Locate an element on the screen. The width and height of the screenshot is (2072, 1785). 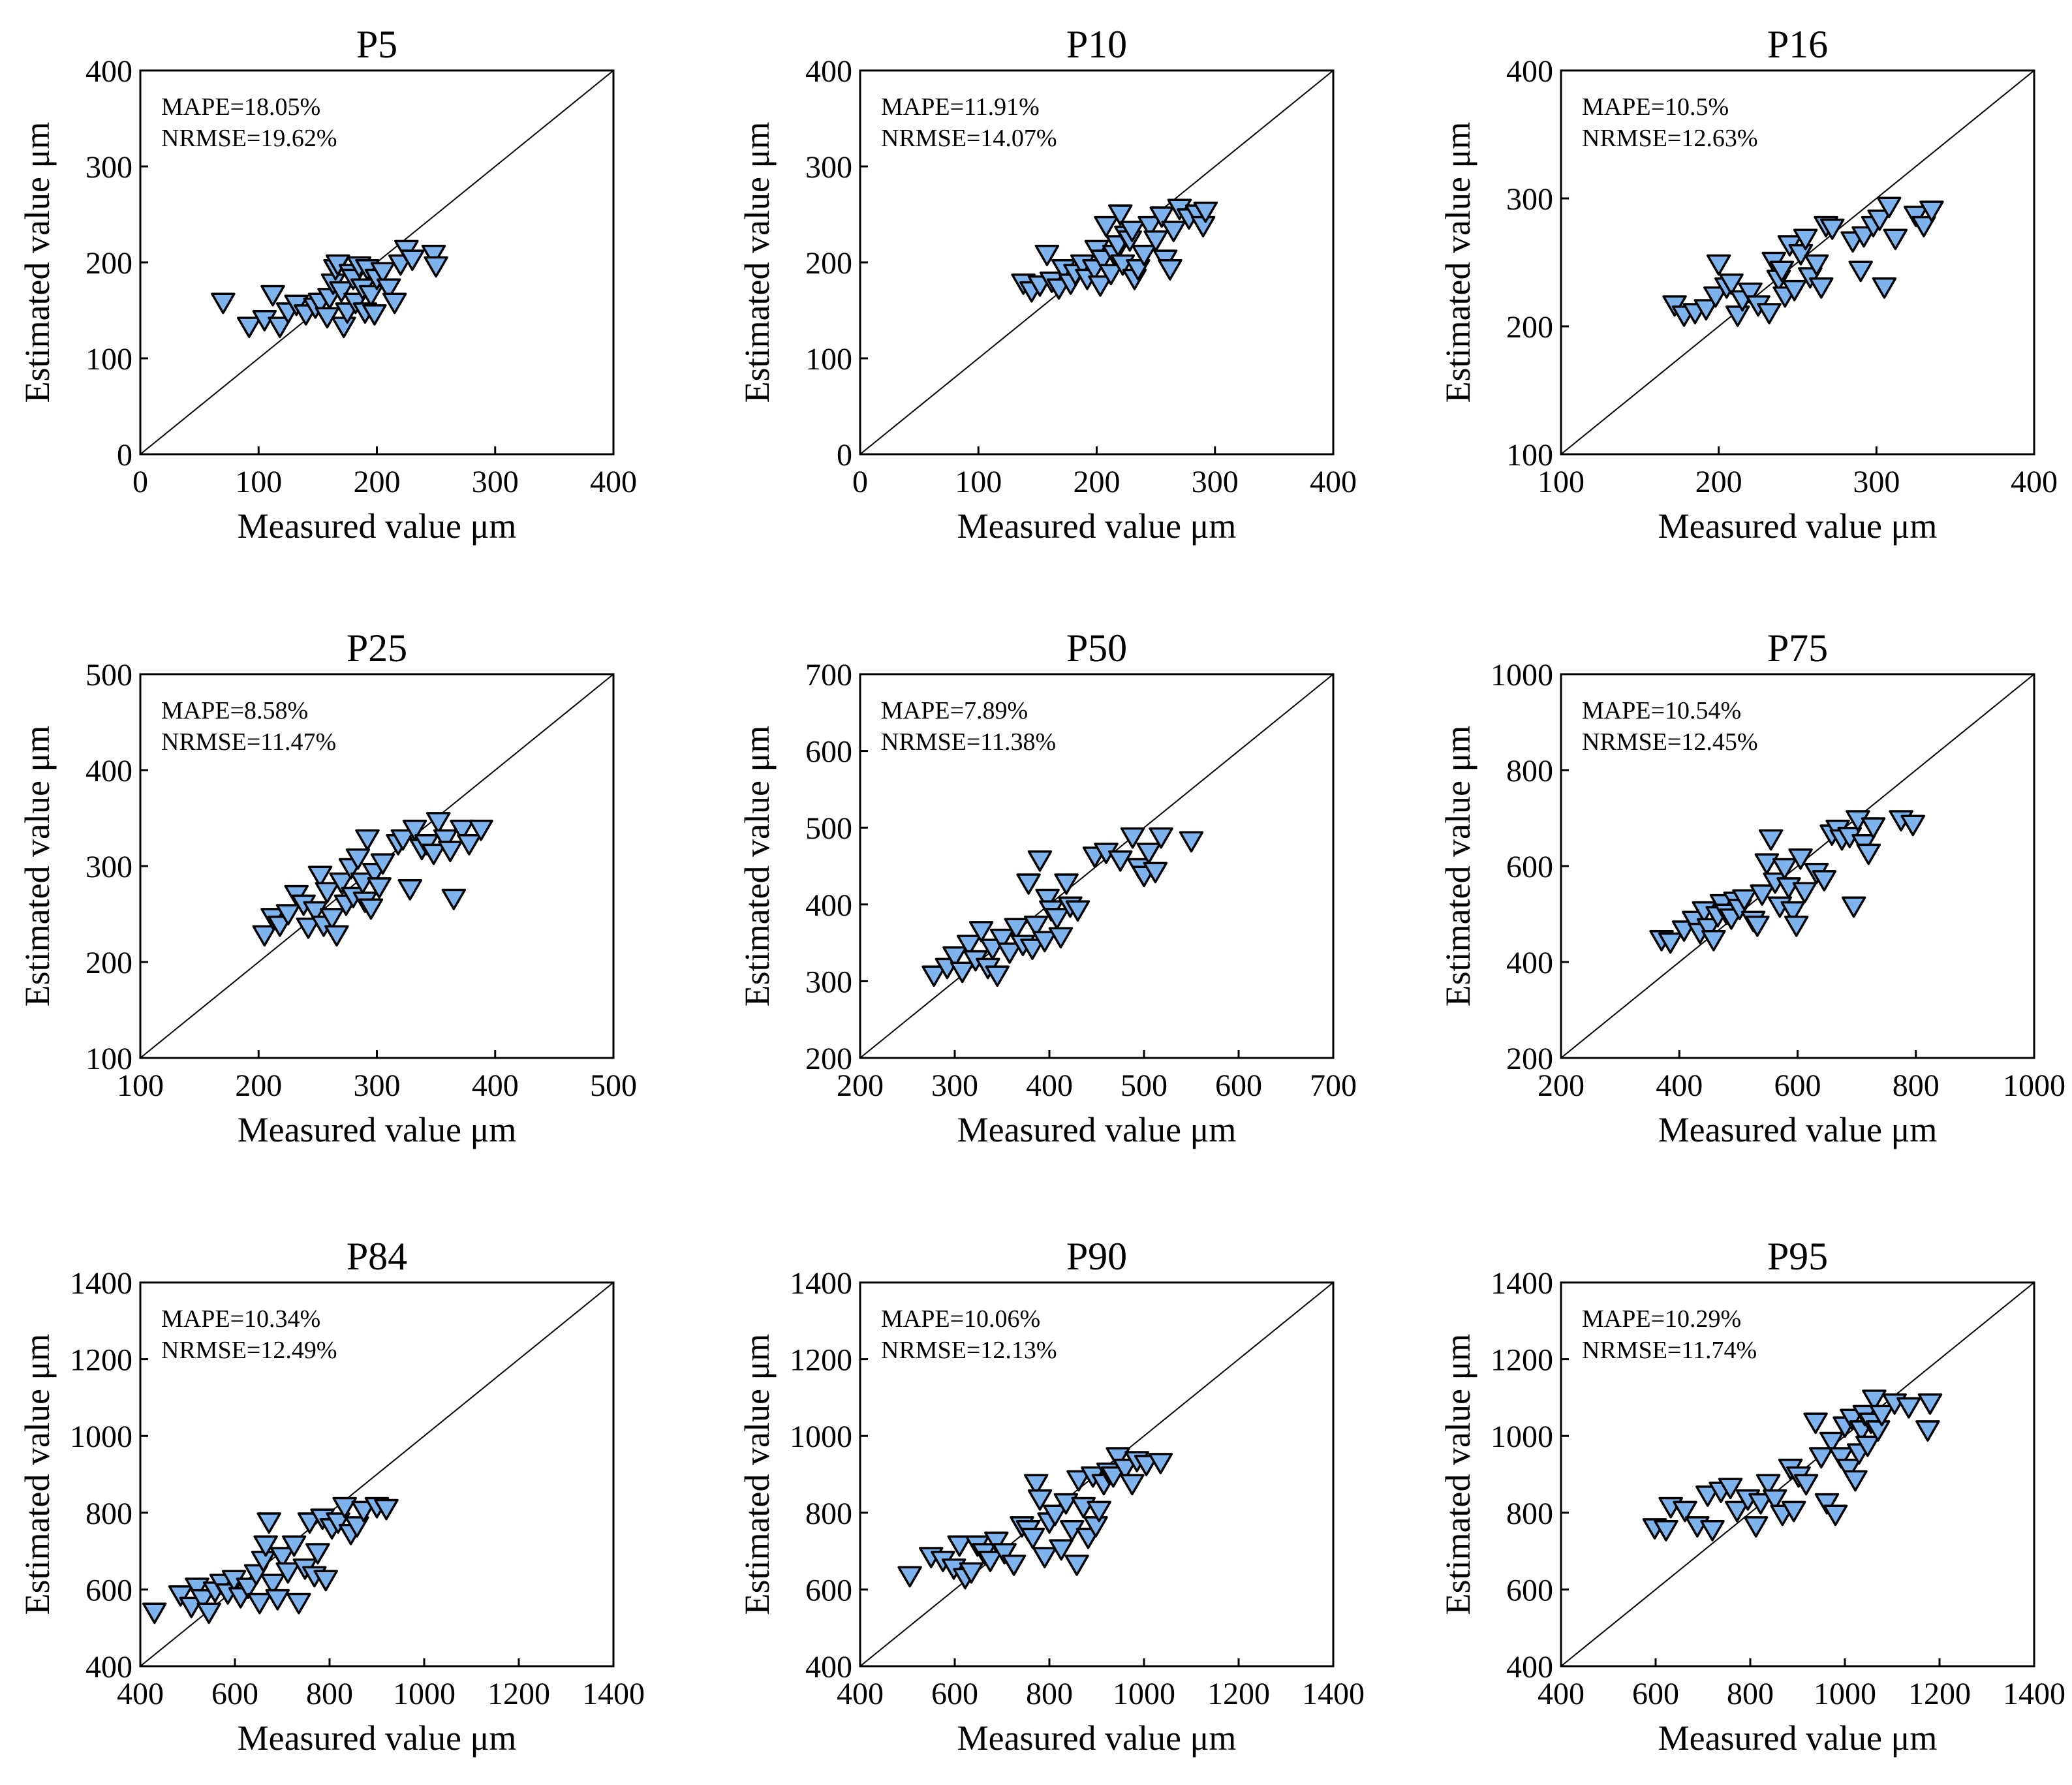
chart-0-xtick-label-1: 100 is located at coordinates (258, 482).